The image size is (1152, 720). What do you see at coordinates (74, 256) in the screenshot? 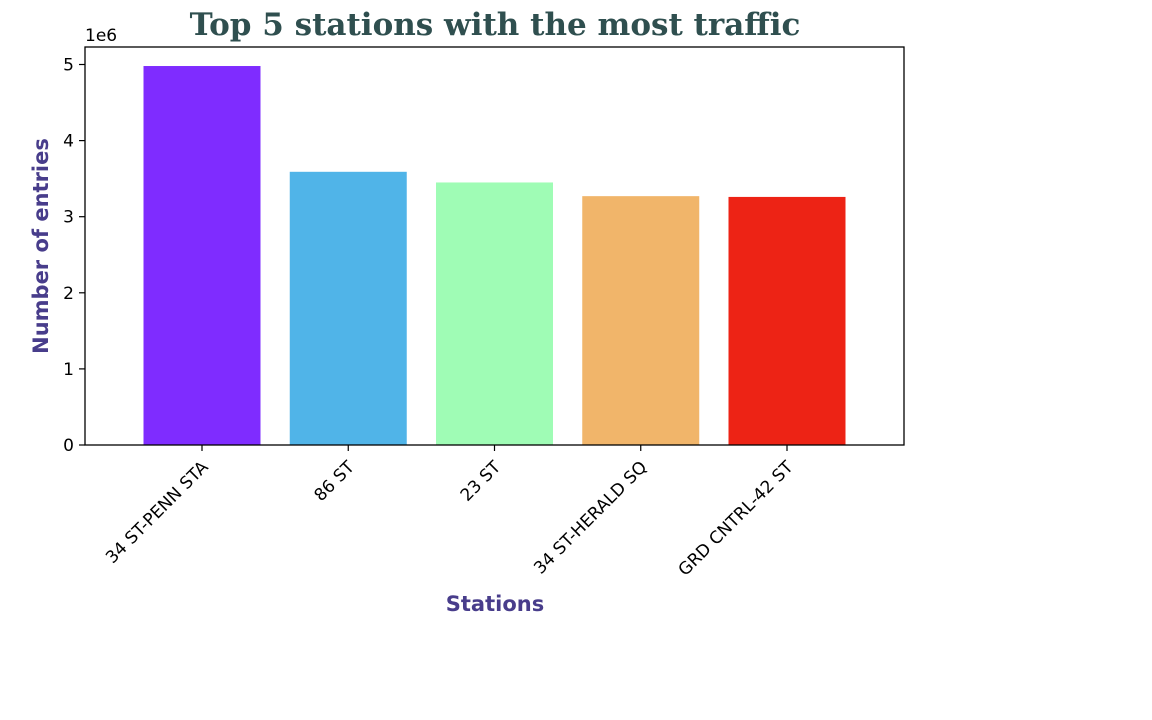
I see `y-axis-ticks: 0 1 2 3 4 5` at bounding box center [74, 256].